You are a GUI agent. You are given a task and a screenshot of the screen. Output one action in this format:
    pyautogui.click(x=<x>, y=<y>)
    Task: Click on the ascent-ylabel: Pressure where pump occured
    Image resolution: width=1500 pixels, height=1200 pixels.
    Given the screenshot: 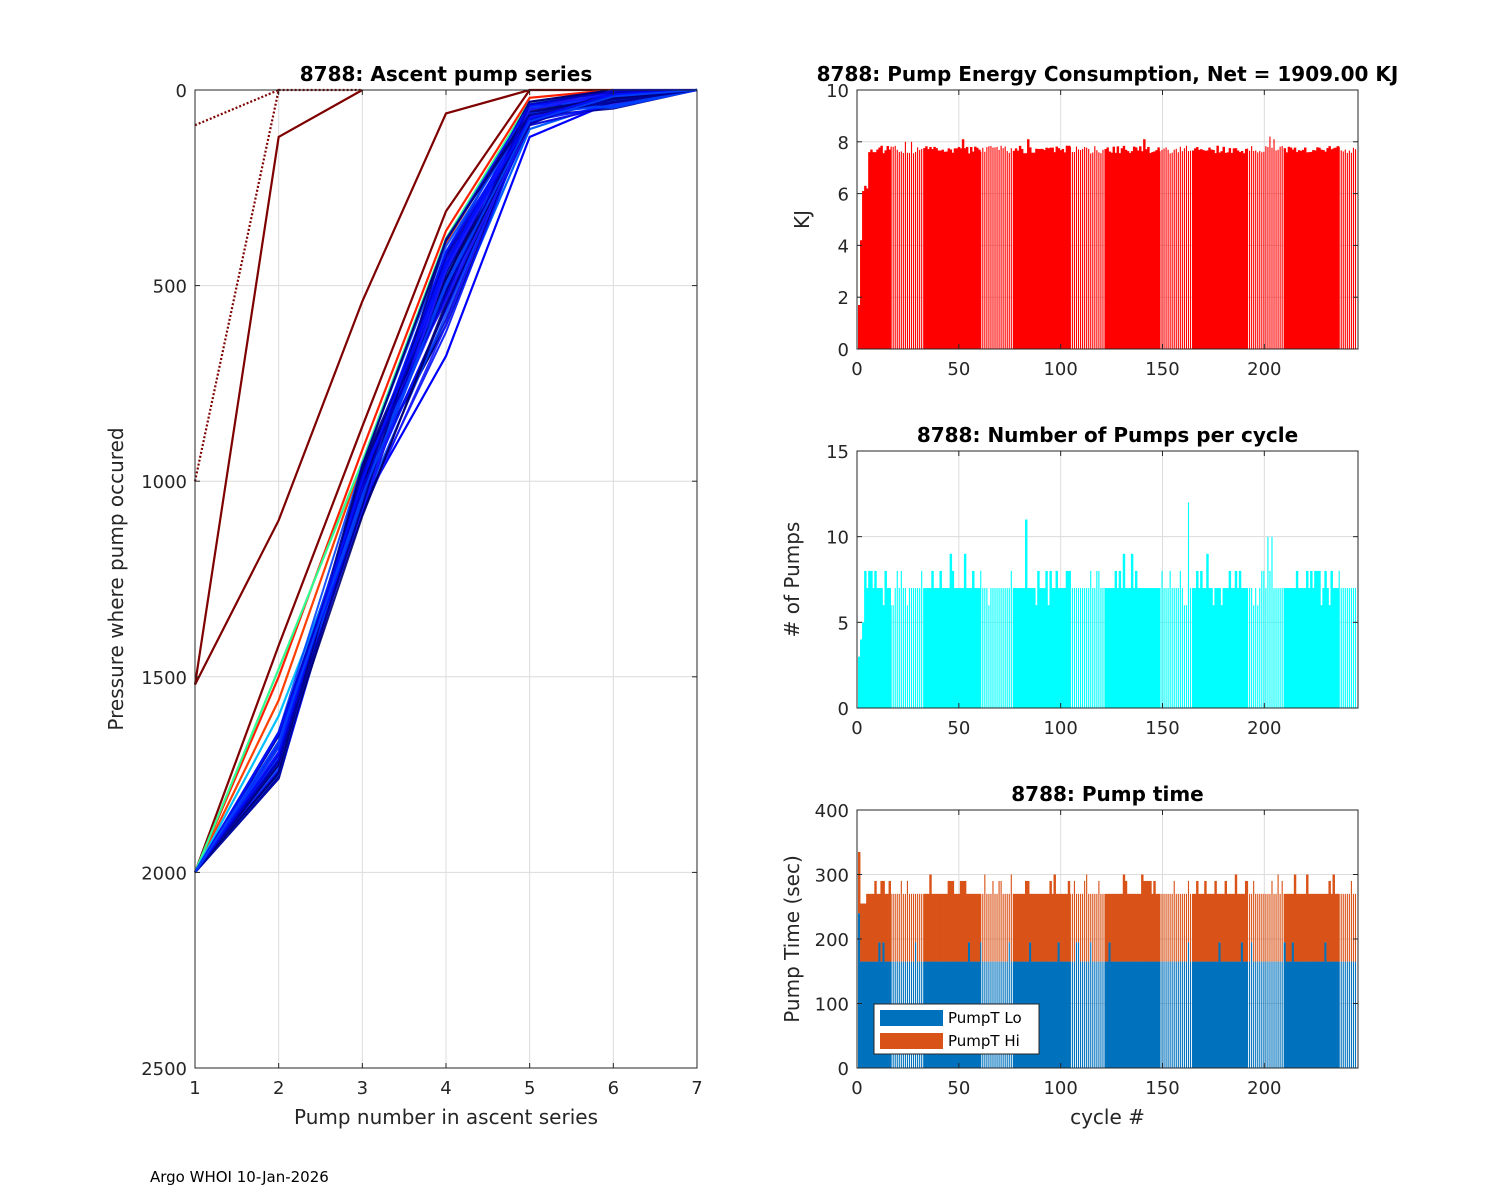 What is the action you would take?
    pyautogui.click(x=116, y=578)
    